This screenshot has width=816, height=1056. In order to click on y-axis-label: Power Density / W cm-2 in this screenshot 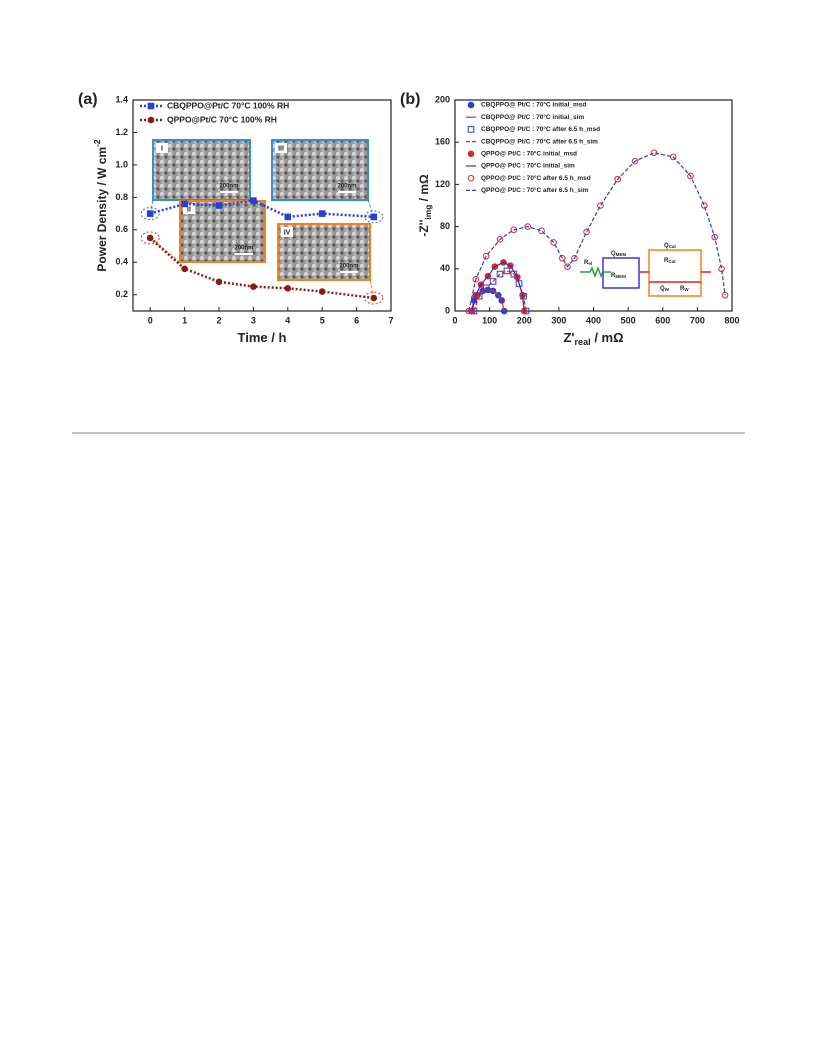, I will do `click(100, 205)`.